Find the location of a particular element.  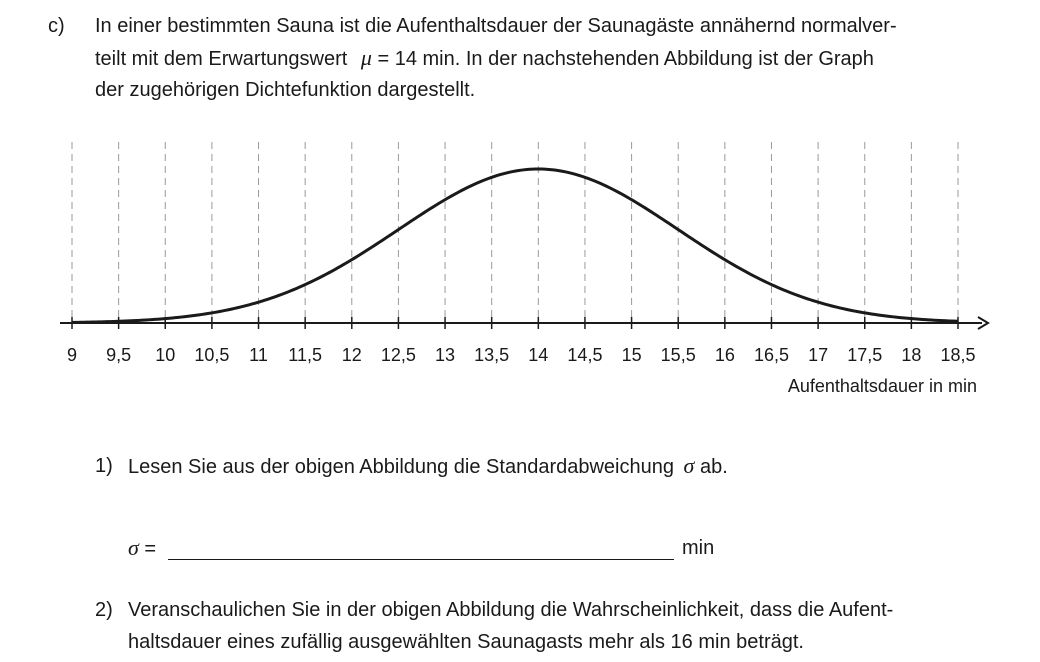

x-tick-label: 9,5 is located at coordinates (118, 355).